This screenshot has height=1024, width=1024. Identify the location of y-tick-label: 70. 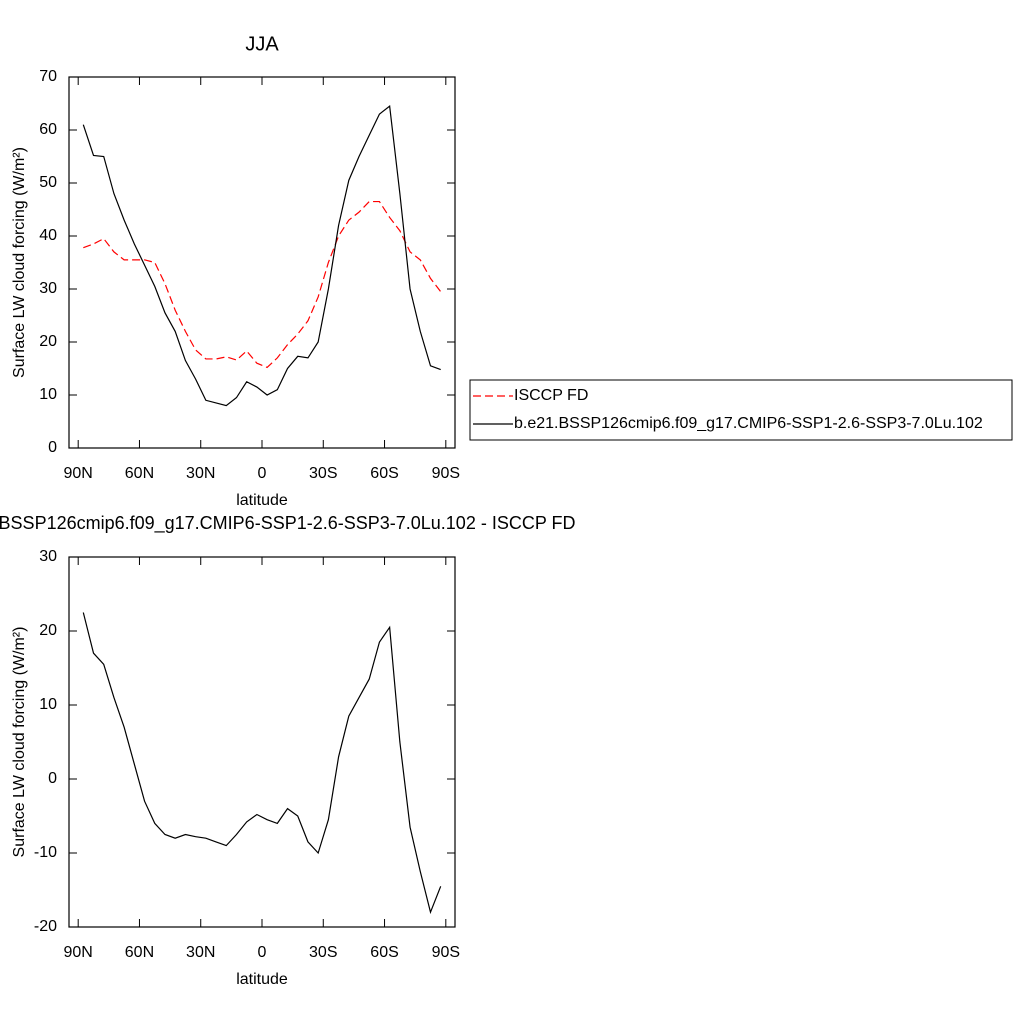
(48, 76).